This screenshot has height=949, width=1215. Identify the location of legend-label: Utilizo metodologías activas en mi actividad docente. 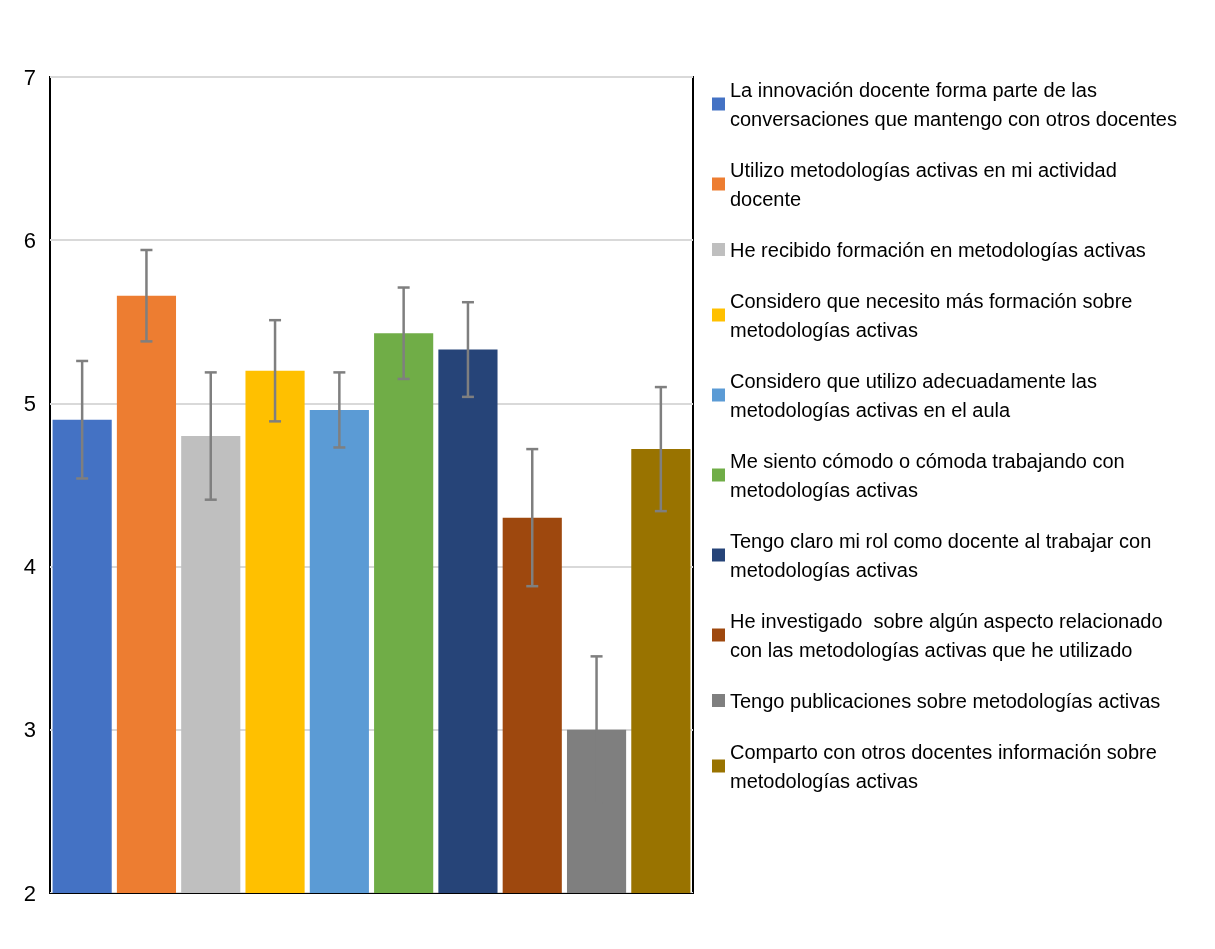
(926, 184).